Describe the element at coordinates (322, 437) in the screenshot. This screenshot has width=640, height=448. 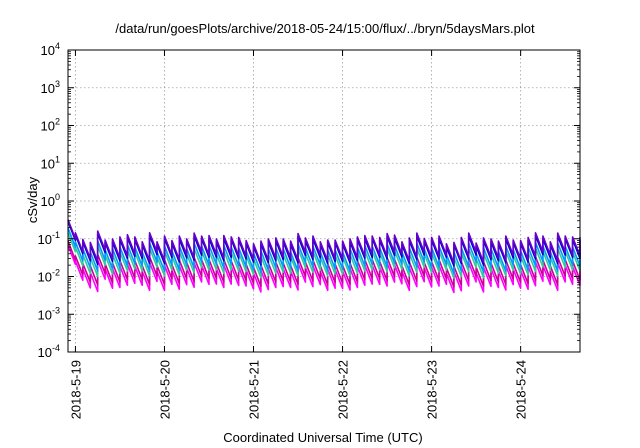
I see `x-axis-label: Coordinated Universal Time (UTC)` at that location.